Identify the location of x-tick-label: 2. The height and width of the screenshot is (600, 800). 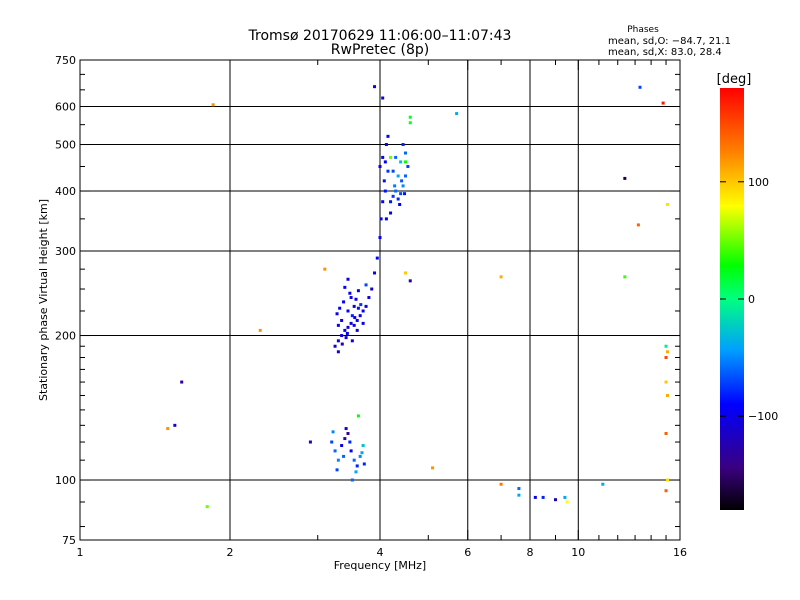
(230, 552).